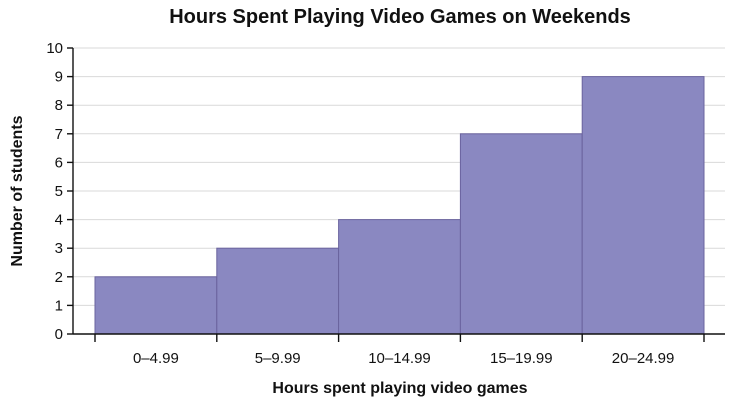 Image resolution: width=731 pixels, height=404 pixels. Describe the element at coordinates (54, 191) in the screenshot. I see `y-tick-labels: 0 1 2 3 4 5 6 7 8 9 10` at that location.